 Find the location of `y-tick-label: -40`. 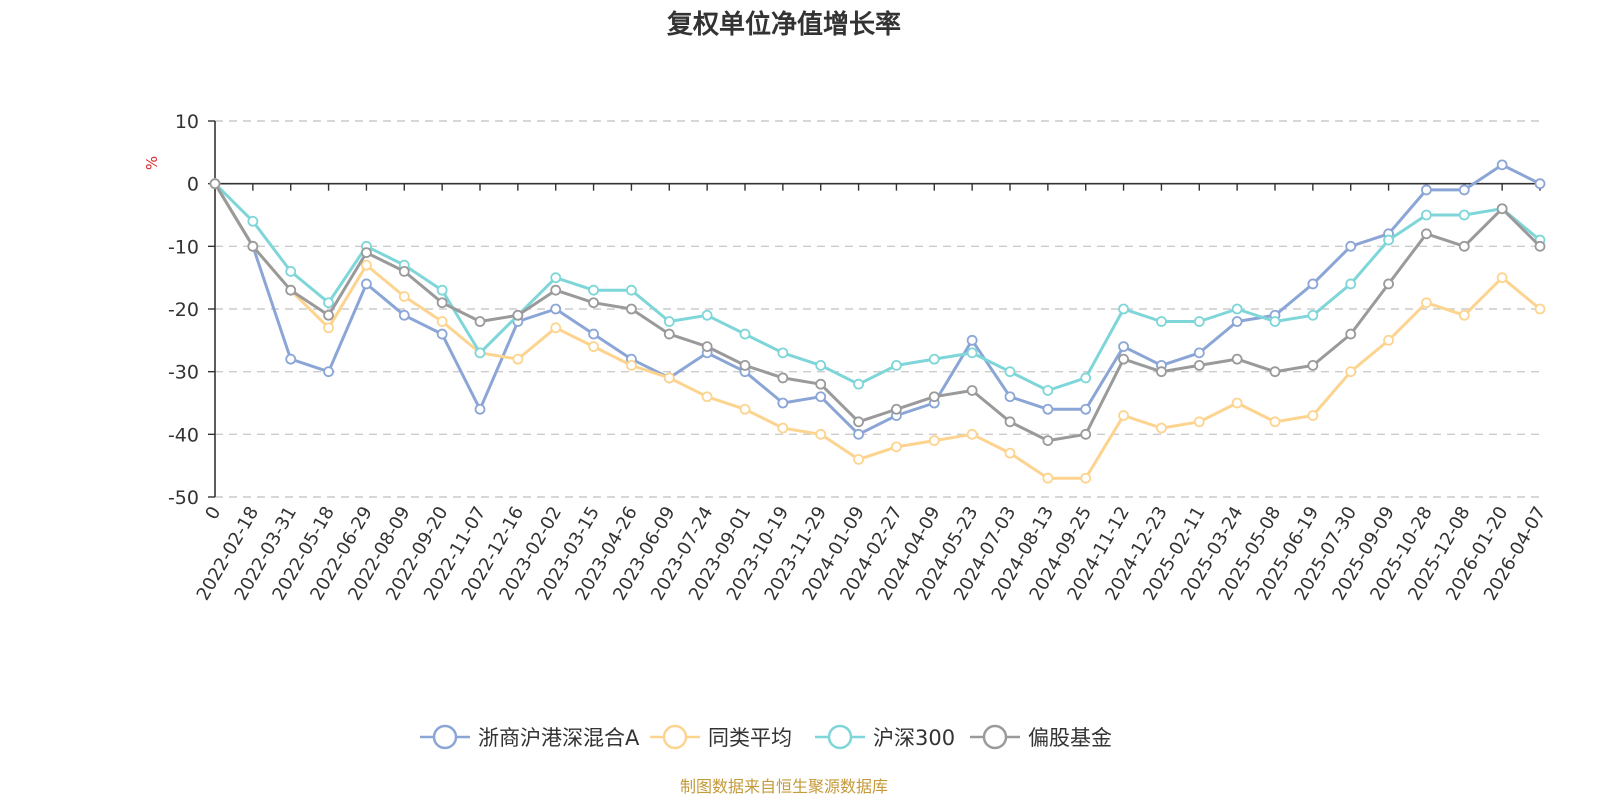

y-tick-label: -40 is located at coordinates (183, 435).